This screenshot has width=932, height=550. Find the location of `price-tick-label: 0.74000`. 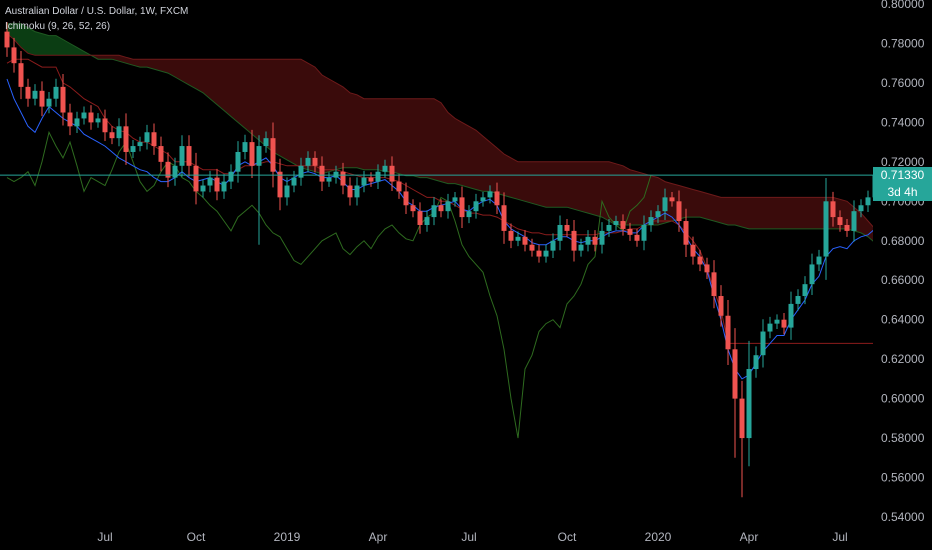

price-tick-label: 0.74000 is located at coordinates (903, 122).